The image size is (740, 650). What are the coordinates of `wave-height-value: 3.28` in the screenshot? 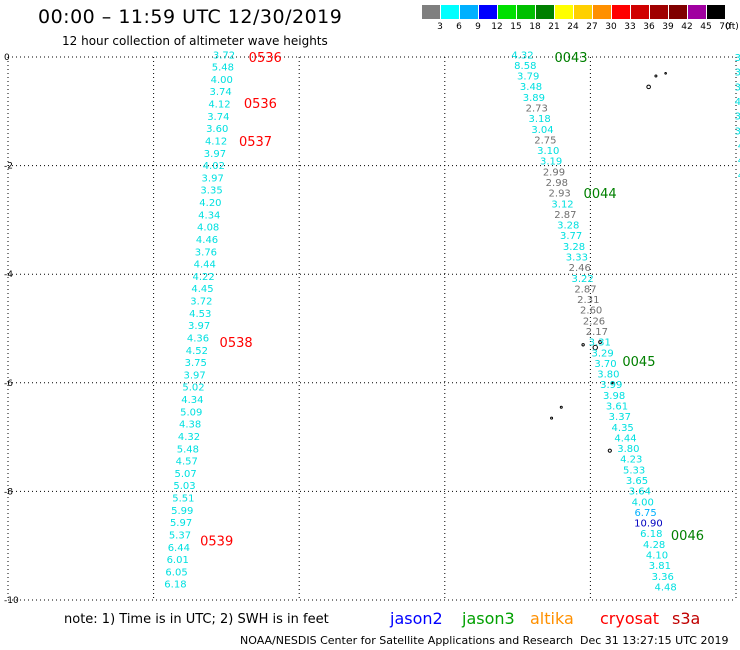 It's located at (568, 226).